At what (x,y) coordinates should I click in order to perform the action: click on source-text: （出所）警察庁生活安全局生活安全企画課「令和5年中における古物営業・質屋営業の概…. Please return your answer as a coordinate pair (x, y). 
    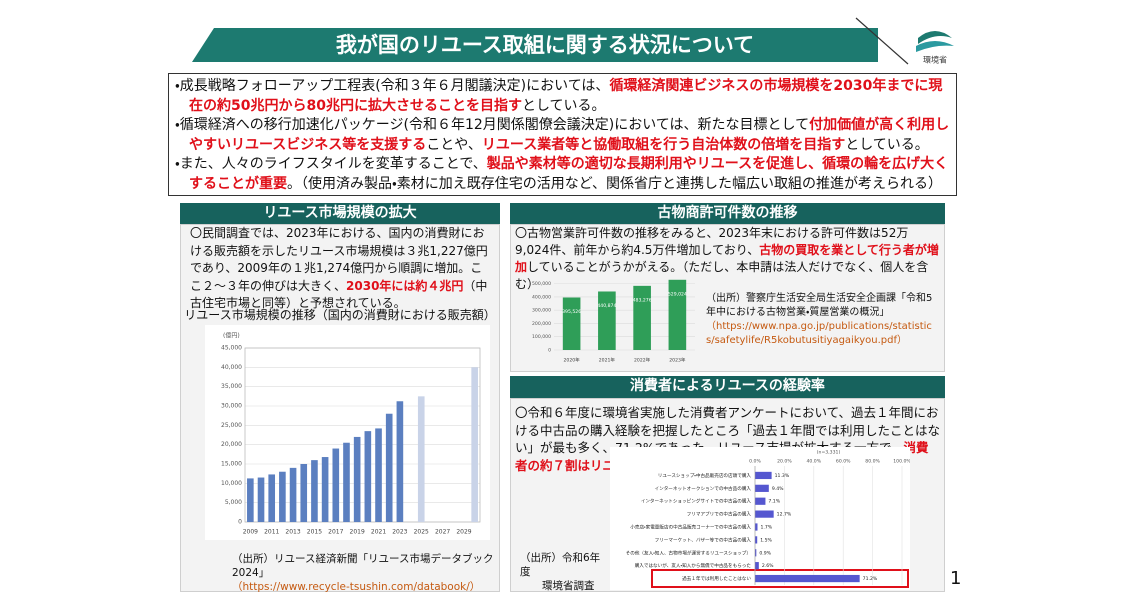
    Looking at the image, I should click on (819, 305).